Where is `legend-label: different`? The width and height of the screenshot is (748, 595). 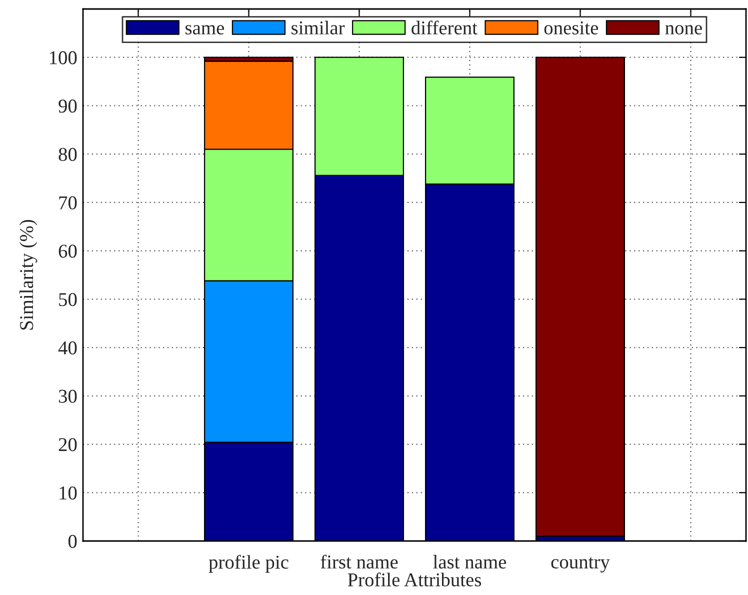 legend-label: different is located at coordinates (445, 27).